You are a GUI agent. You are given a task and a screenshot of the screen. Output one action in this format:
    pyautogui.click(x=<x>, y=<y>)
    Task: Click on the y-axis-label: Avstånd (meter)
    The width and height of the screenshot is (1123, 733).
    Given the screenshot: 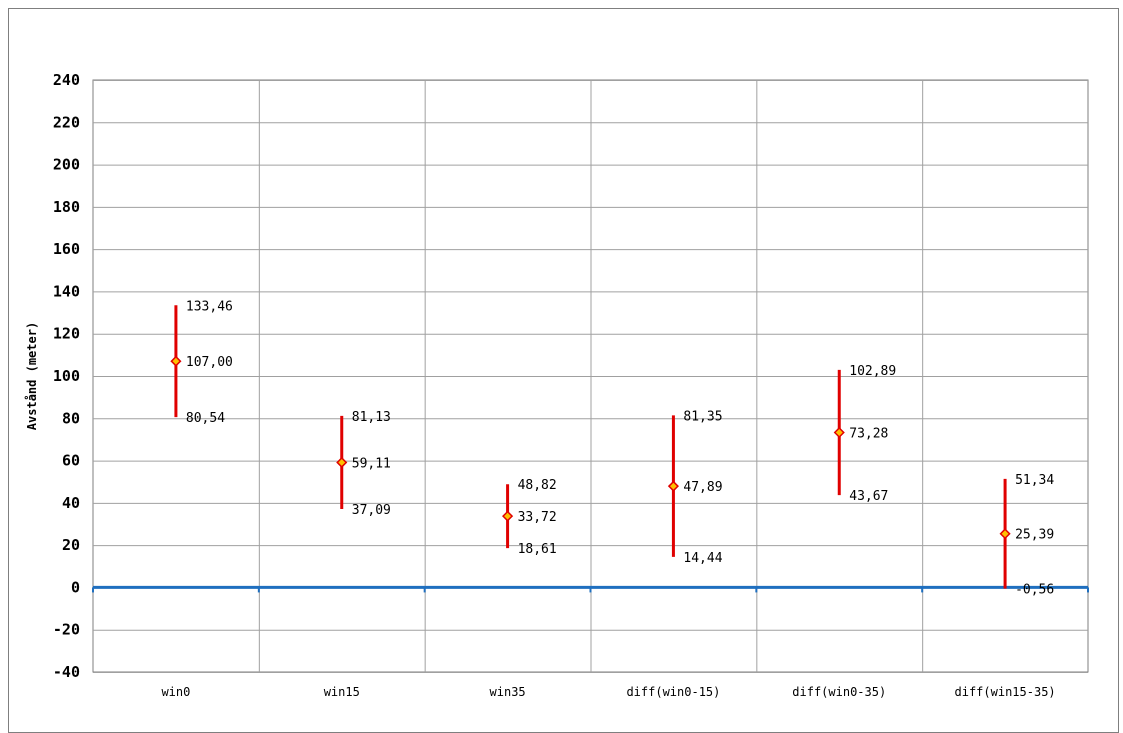 What is the action you would take?
    pyautogui.click(x=32, y=376)
    